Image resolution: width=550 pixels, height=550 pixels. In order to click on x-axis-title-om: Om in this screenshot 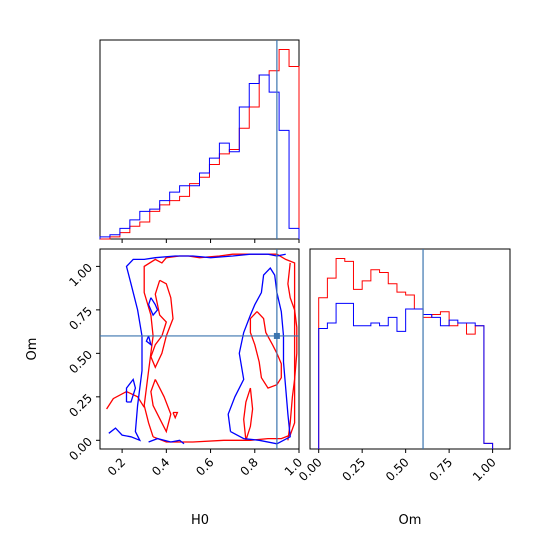, I will do `click(410, 520)`.